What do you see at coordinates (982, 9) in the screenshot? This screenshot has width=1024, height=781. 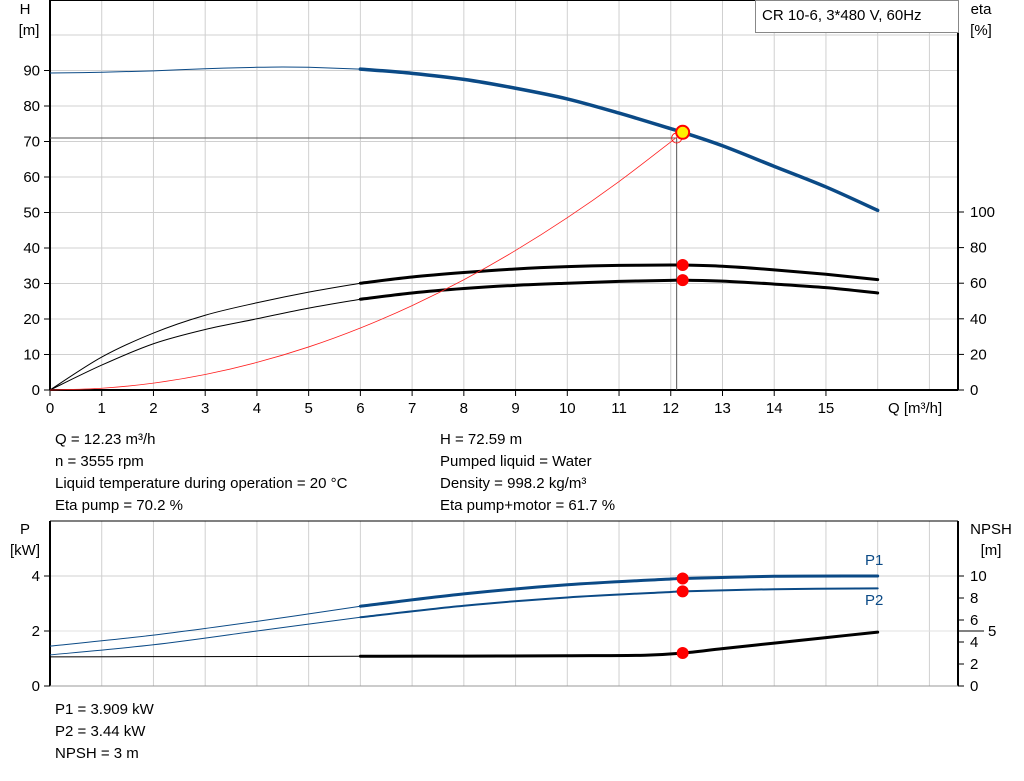 I see `eta-axis-label: eta` at bounding box center [982, 9].